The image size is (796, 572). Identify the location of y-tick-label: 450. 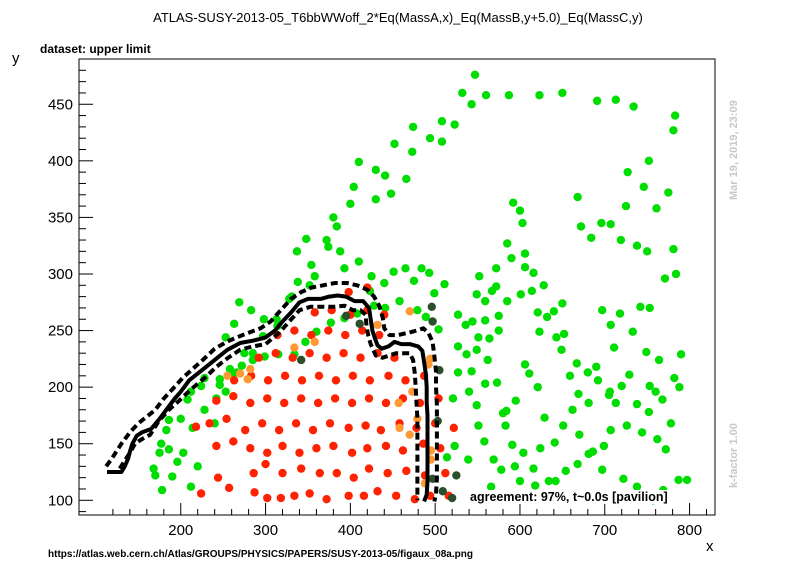
(60, 104).